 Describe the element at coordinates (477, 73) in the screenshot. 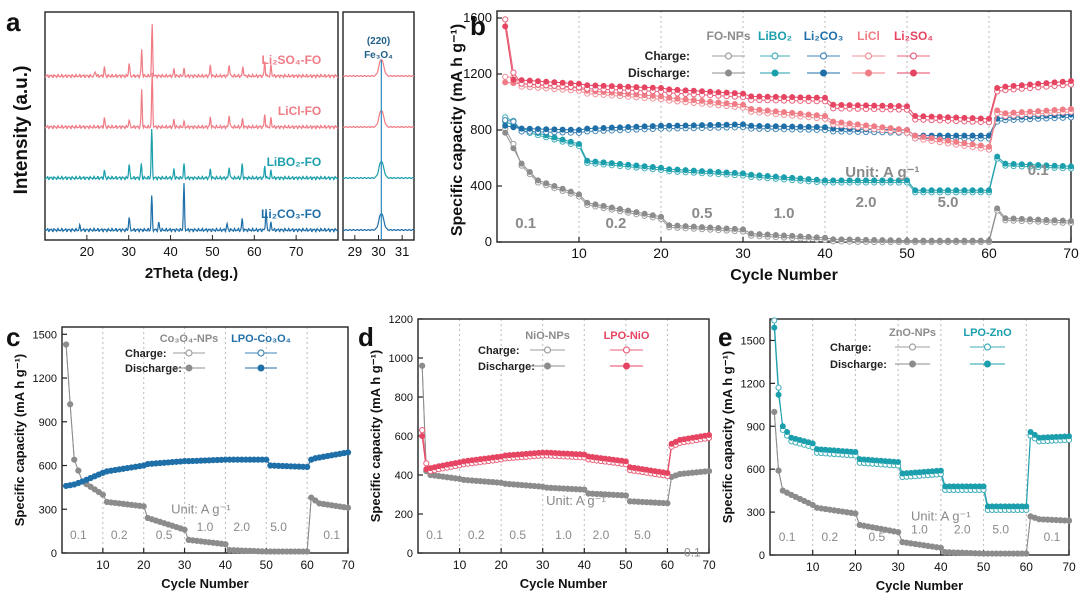

I see `y-tick-label: 1200` at that location.